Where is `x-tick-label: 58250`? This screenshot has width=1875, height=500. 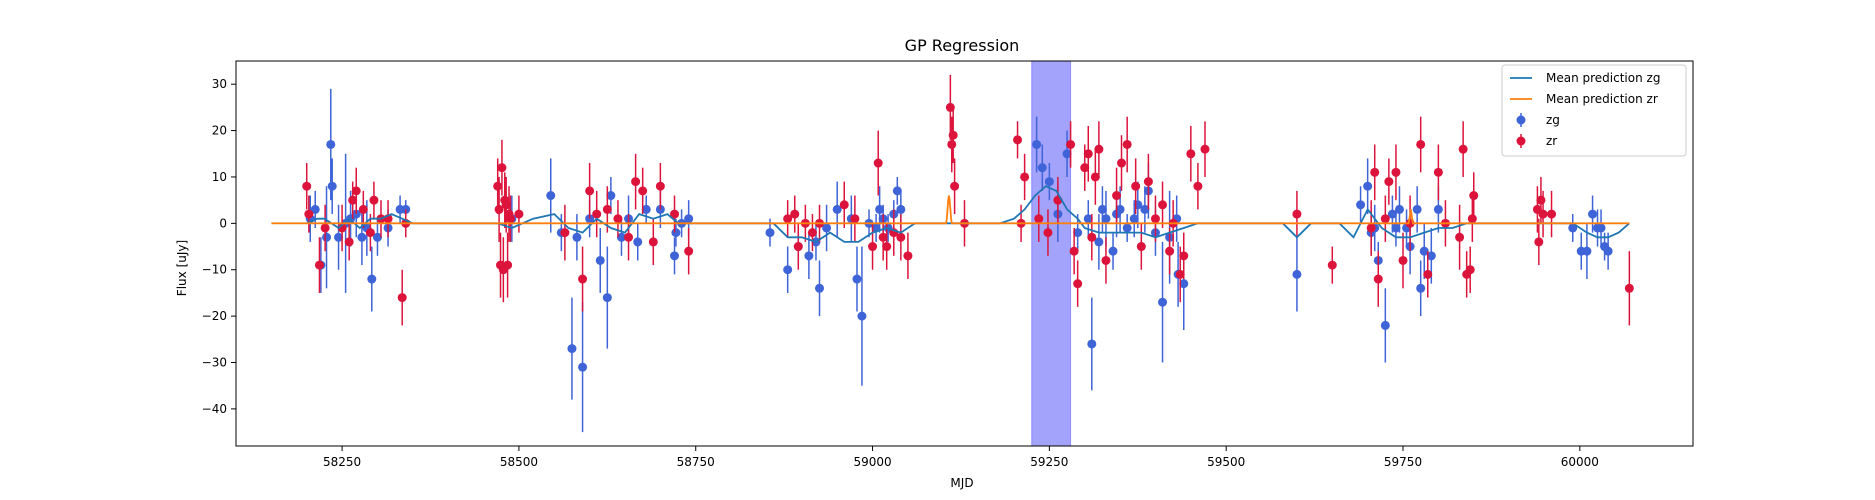 x-tick-label: 58250 is located at coordinates (342, 462).